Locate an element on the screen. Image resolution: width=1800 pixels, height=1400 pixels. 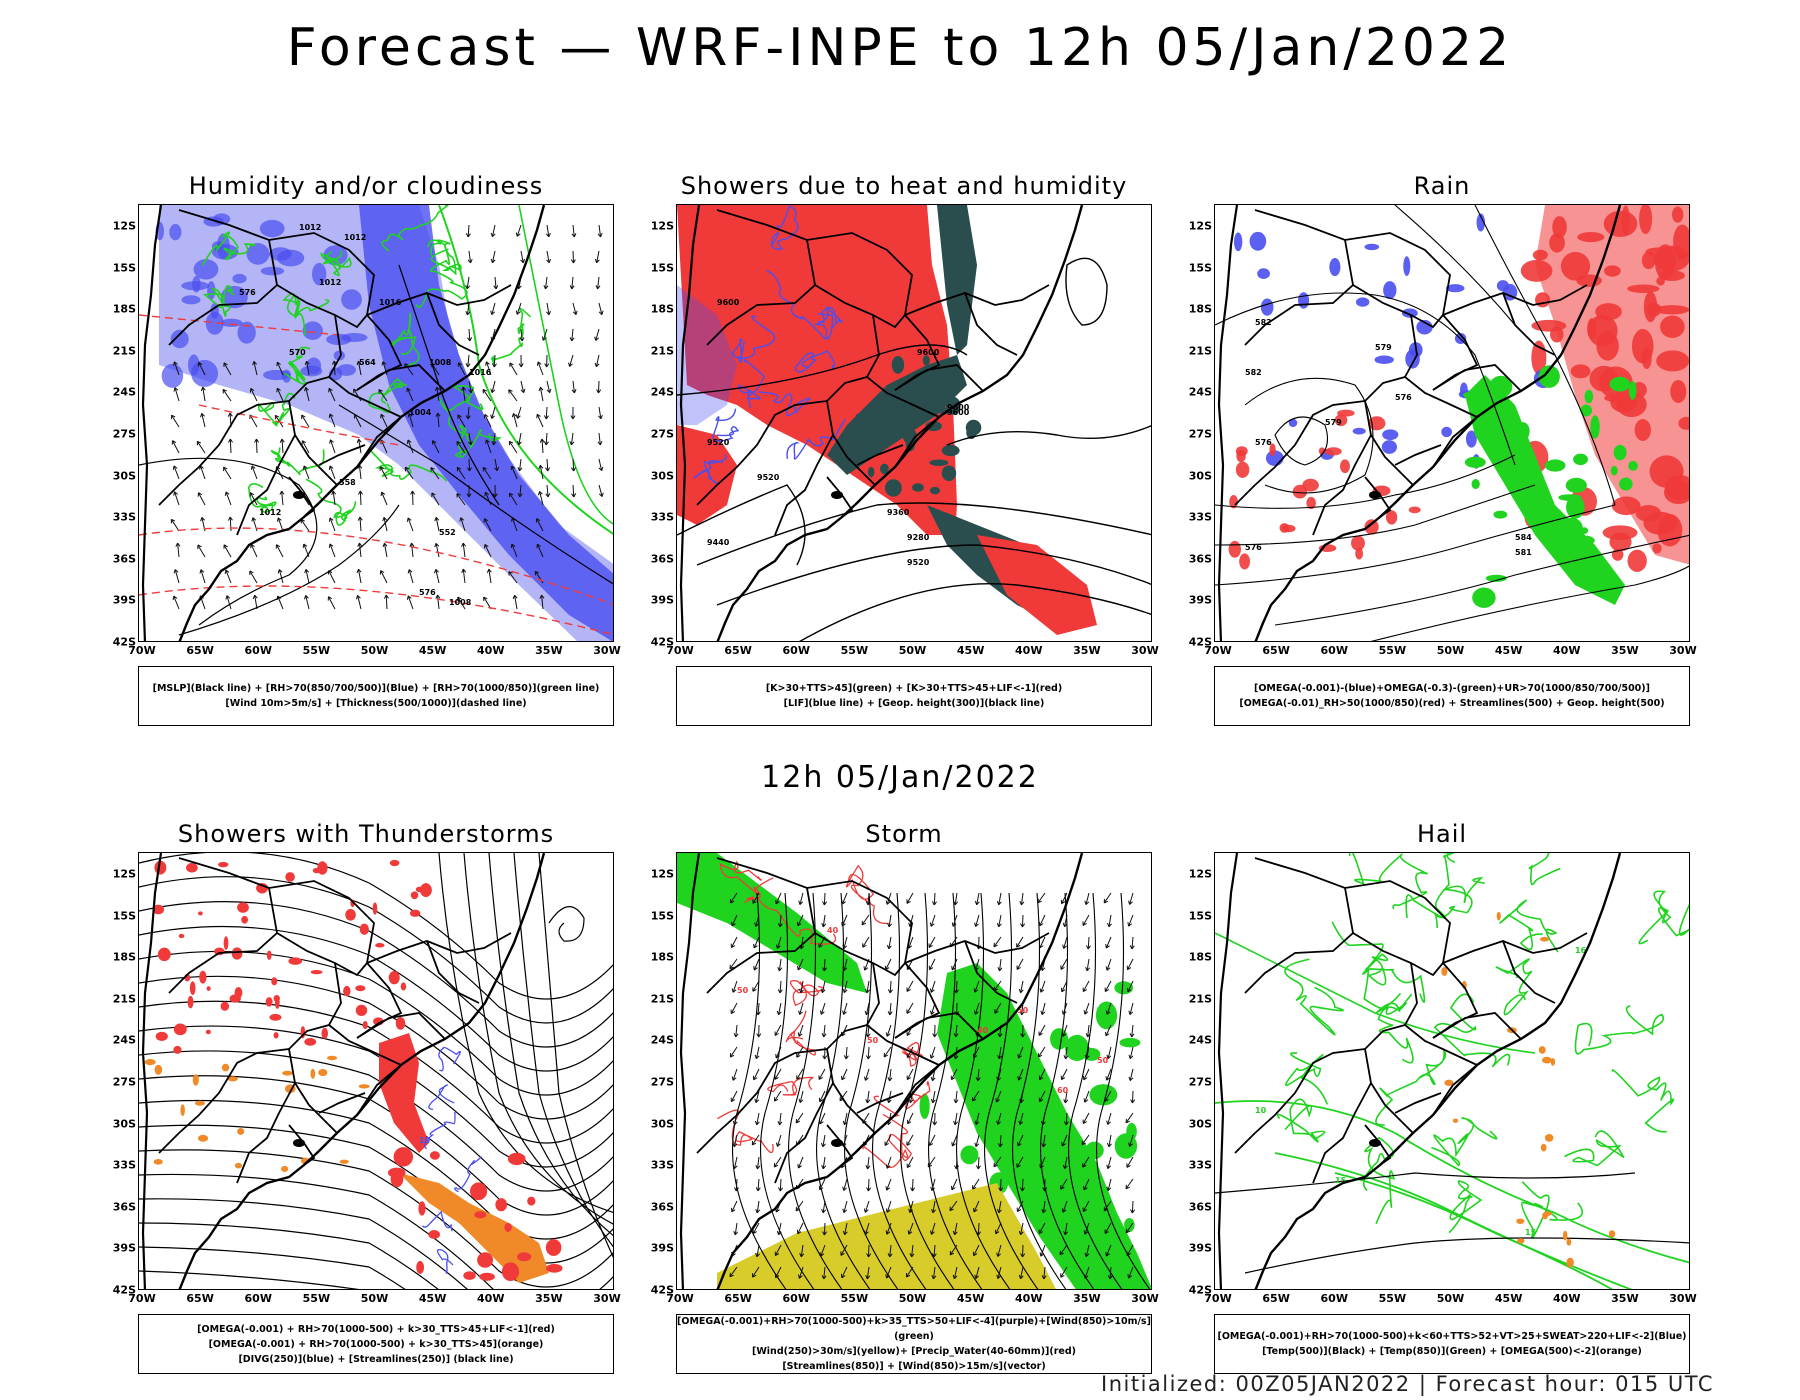
longitude-tick-label: 70W is located at coordinates (1218, 650).